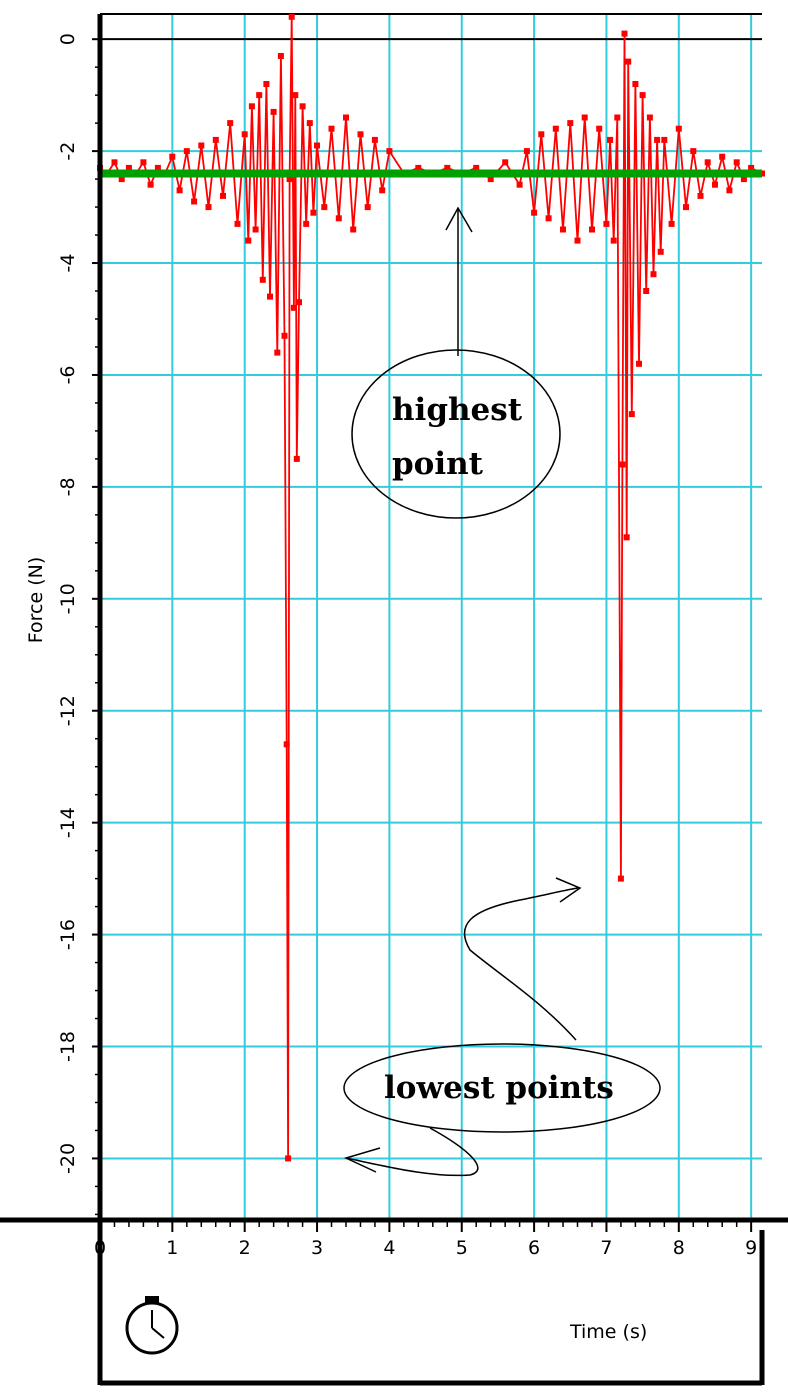 The width and height of the screenshot is (788, 1392). What do you see at coordinates (172, 1248) in the screenshot?
I see `x-tick-label-1: 1` at bounding box center [172, 1248].